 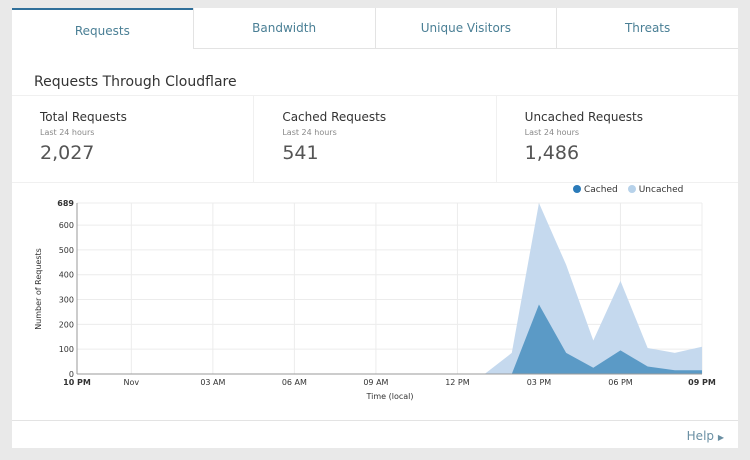 What do you see at coordinates (334, 117) in the screenshot?
I see `stat-label: Cached Requests` at bounding box center [334, 117].